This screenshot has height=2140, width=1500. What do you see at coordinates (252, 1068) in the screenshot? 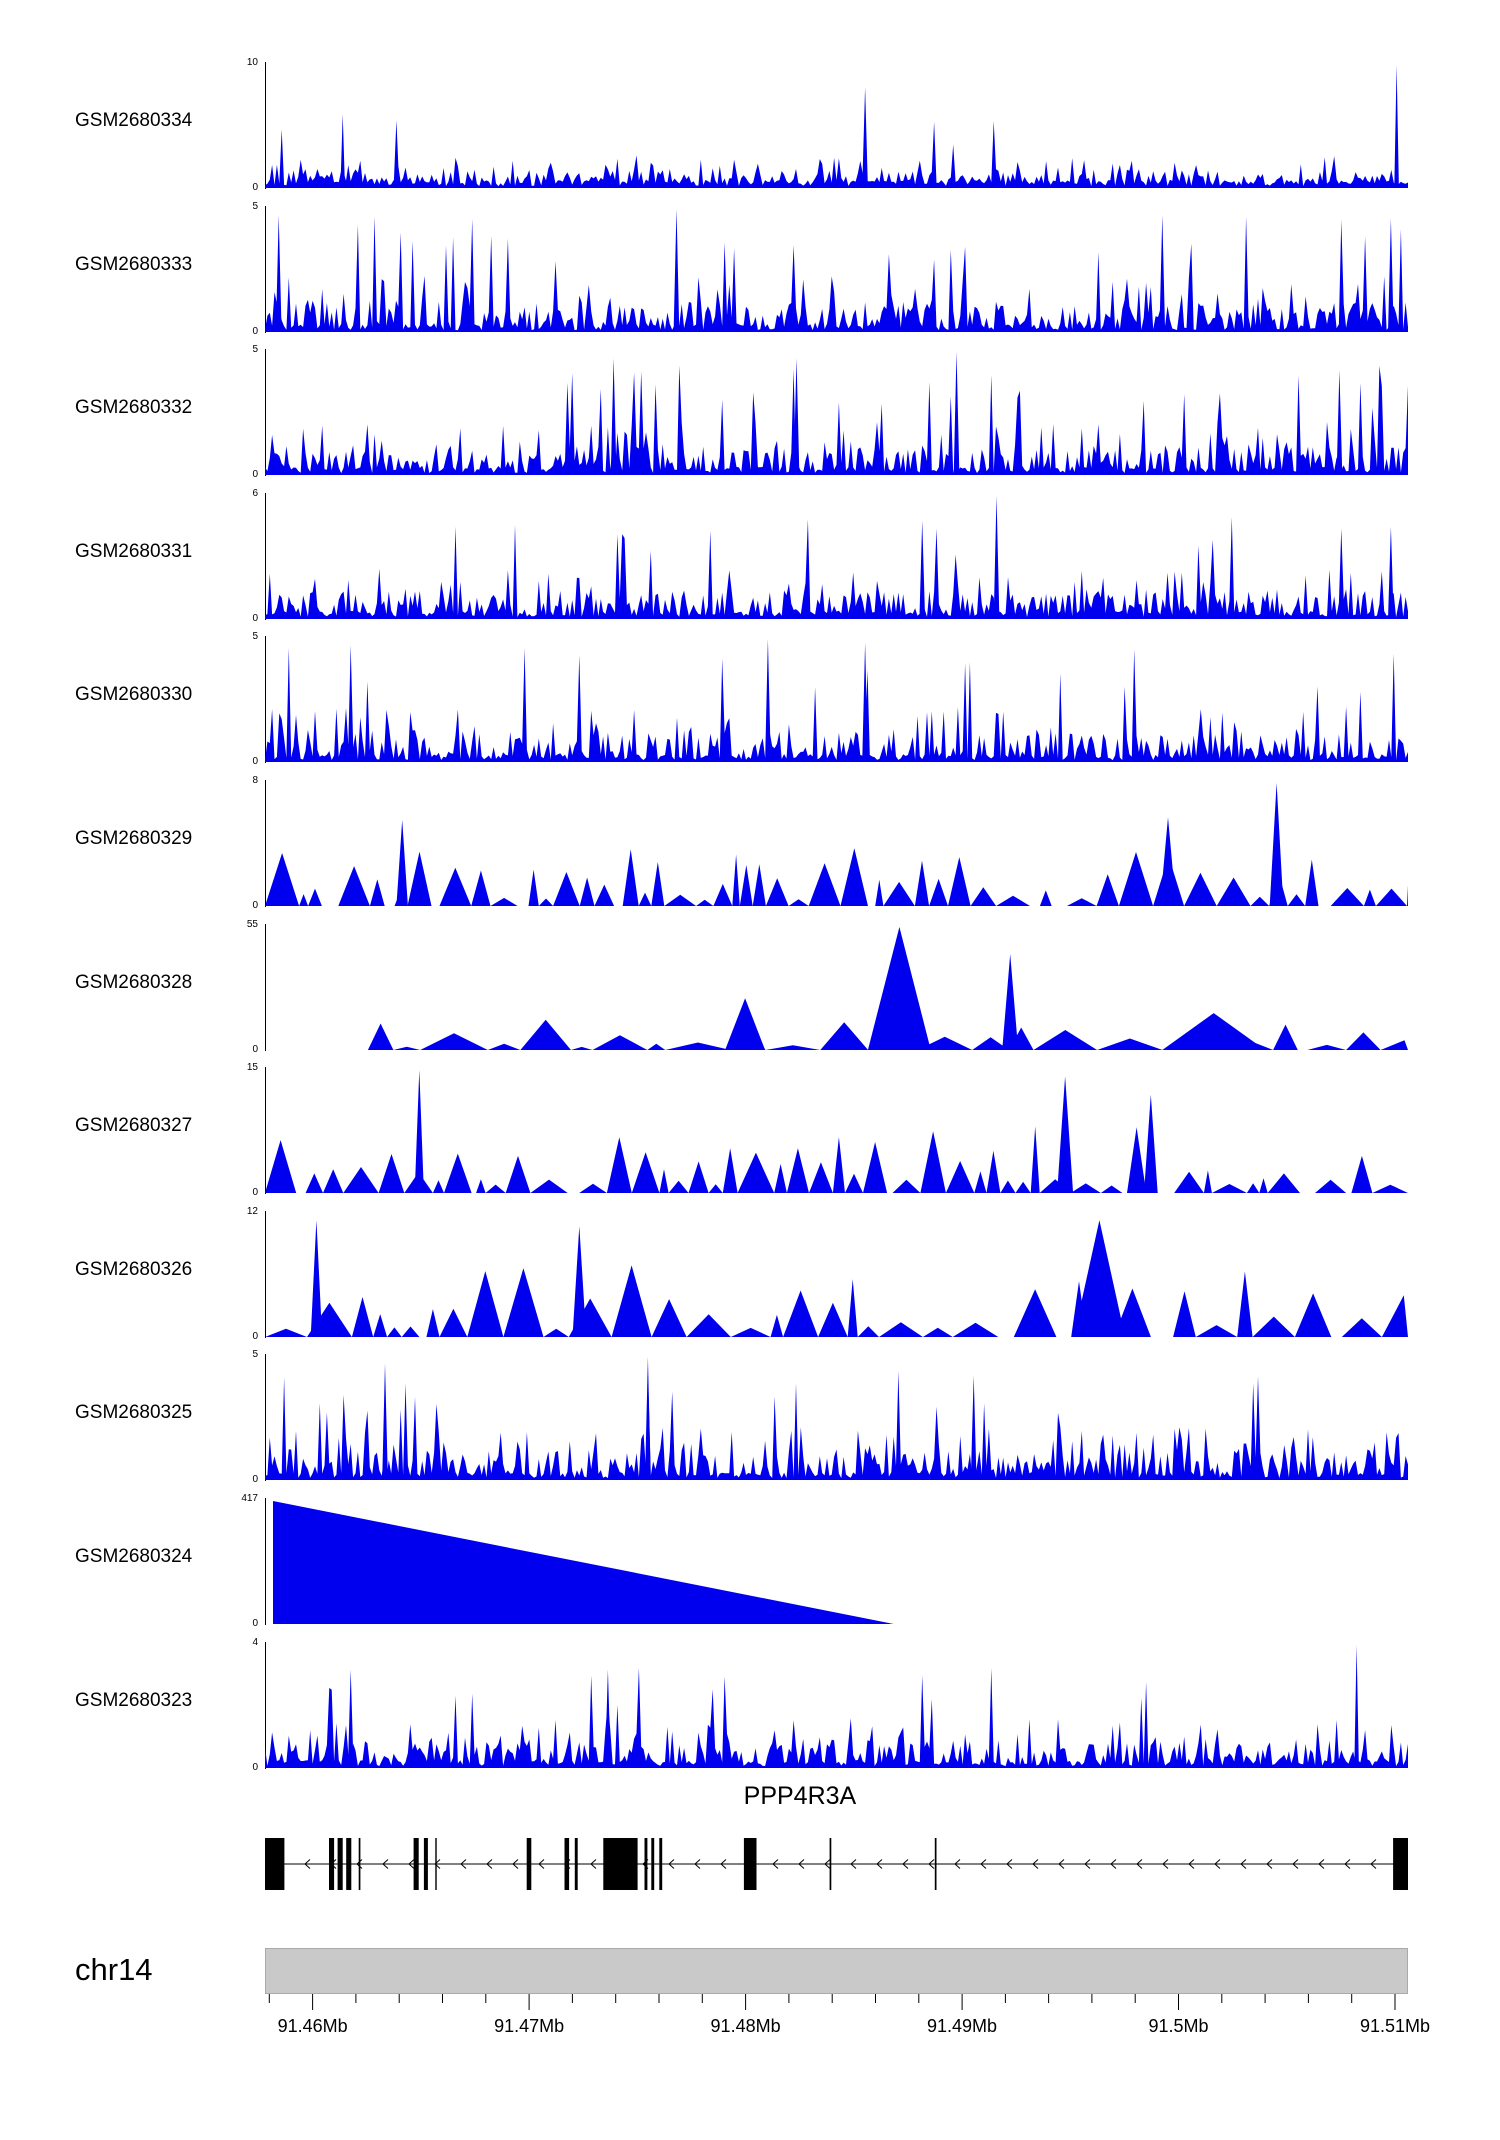
I see `yaxis-max-label: 15` at bounding box center [252, 1068].